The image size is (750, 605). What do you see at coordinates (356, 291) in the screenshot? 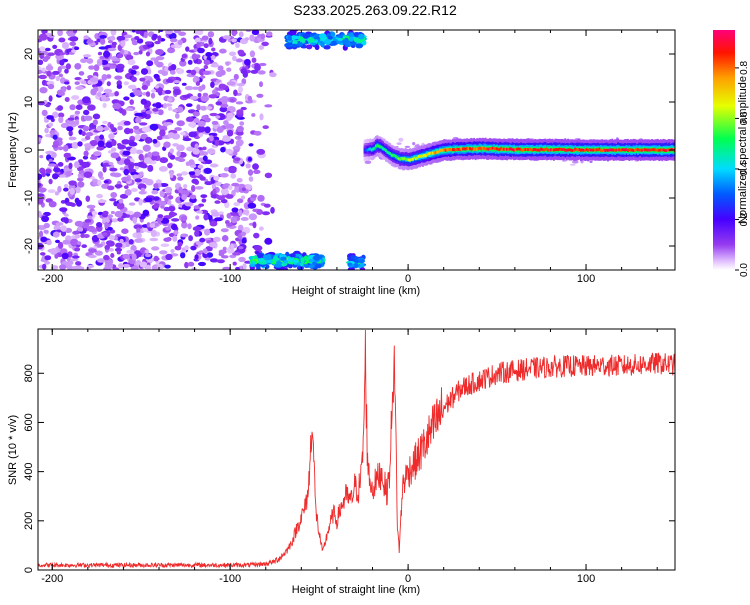
I see `spectrogram-x-axis-label: Height of straight line (km)` at bounding box center [356, 291].